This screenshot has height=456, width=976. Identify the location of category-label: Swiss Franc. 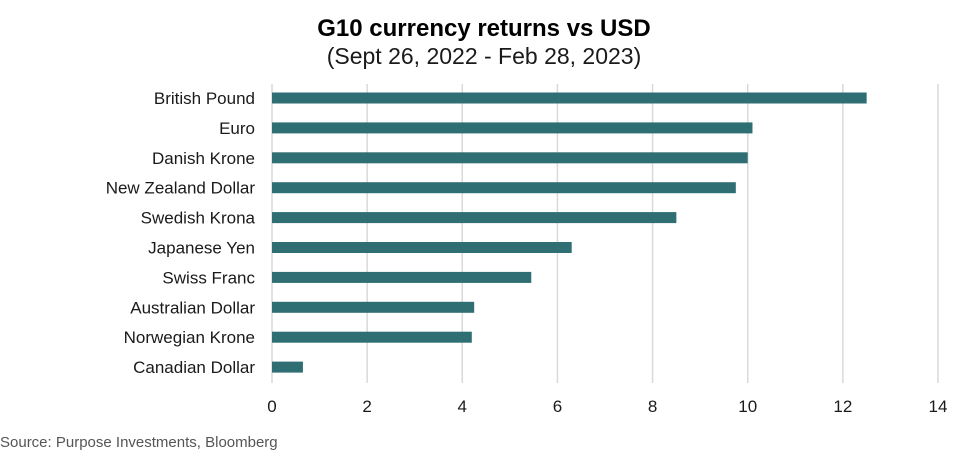
(208, 277).